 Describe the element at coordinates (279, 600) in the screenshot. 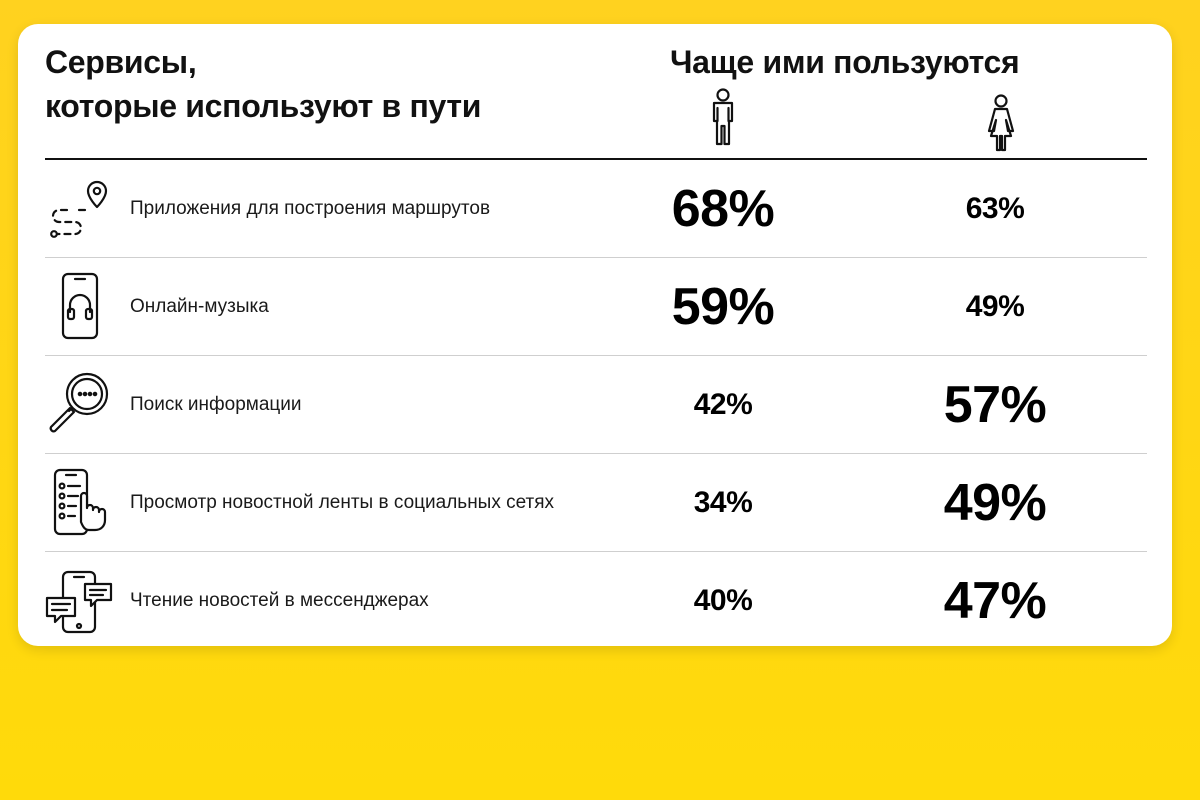

I see `row-label: Чтение новостей в мессенджерах` at that location.